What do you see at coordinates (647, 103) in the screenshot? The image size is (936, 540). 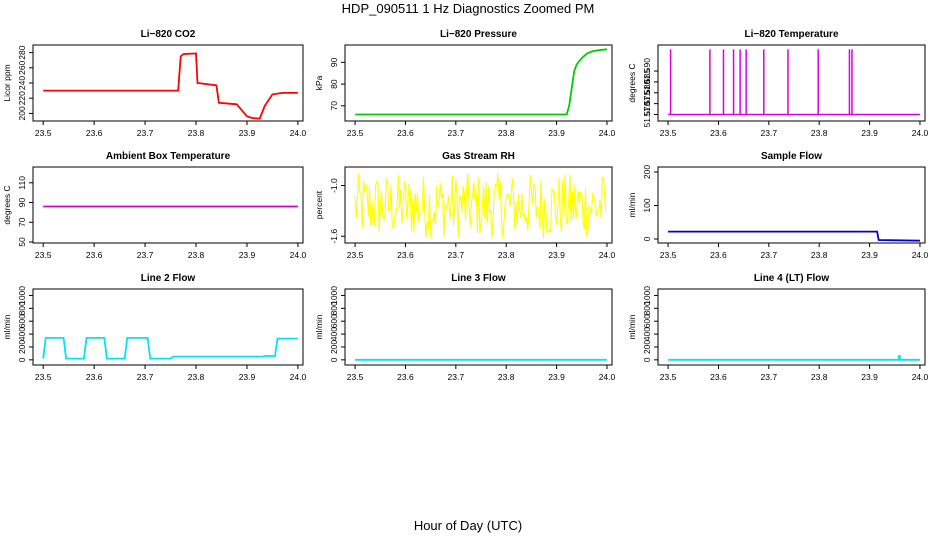 I see `y-tick-label: 51.575` at bounding box center [647, 103].